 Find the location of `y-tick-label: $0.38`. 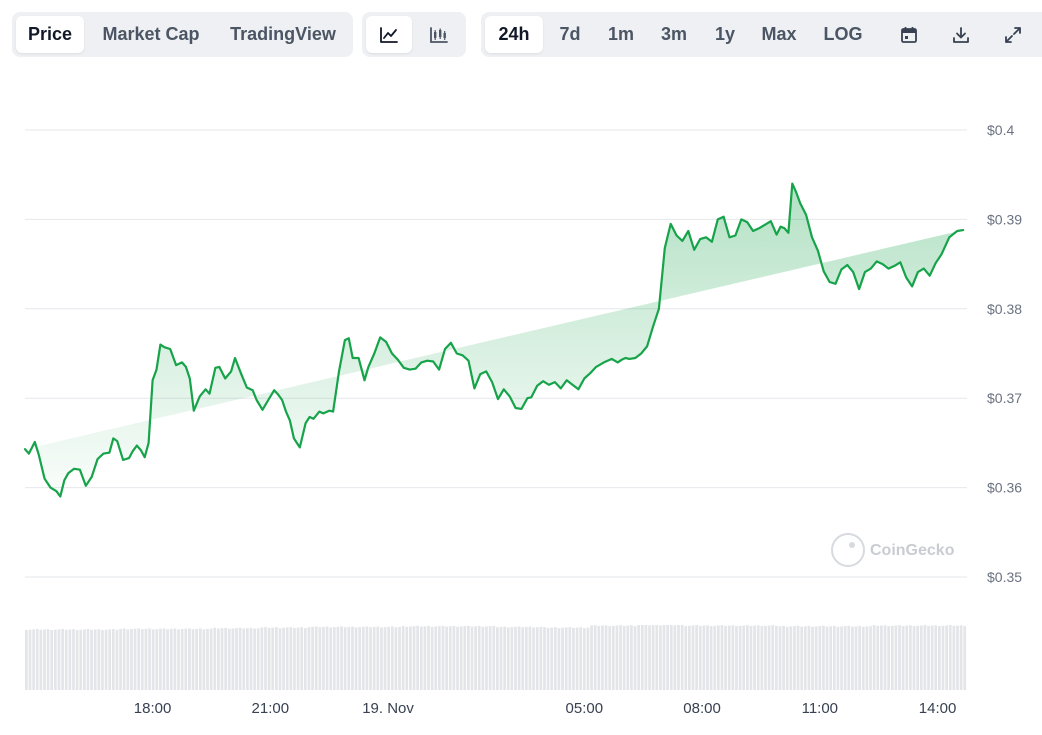

y-tick-label: $0.38 is located at coordinates (1004, 309).